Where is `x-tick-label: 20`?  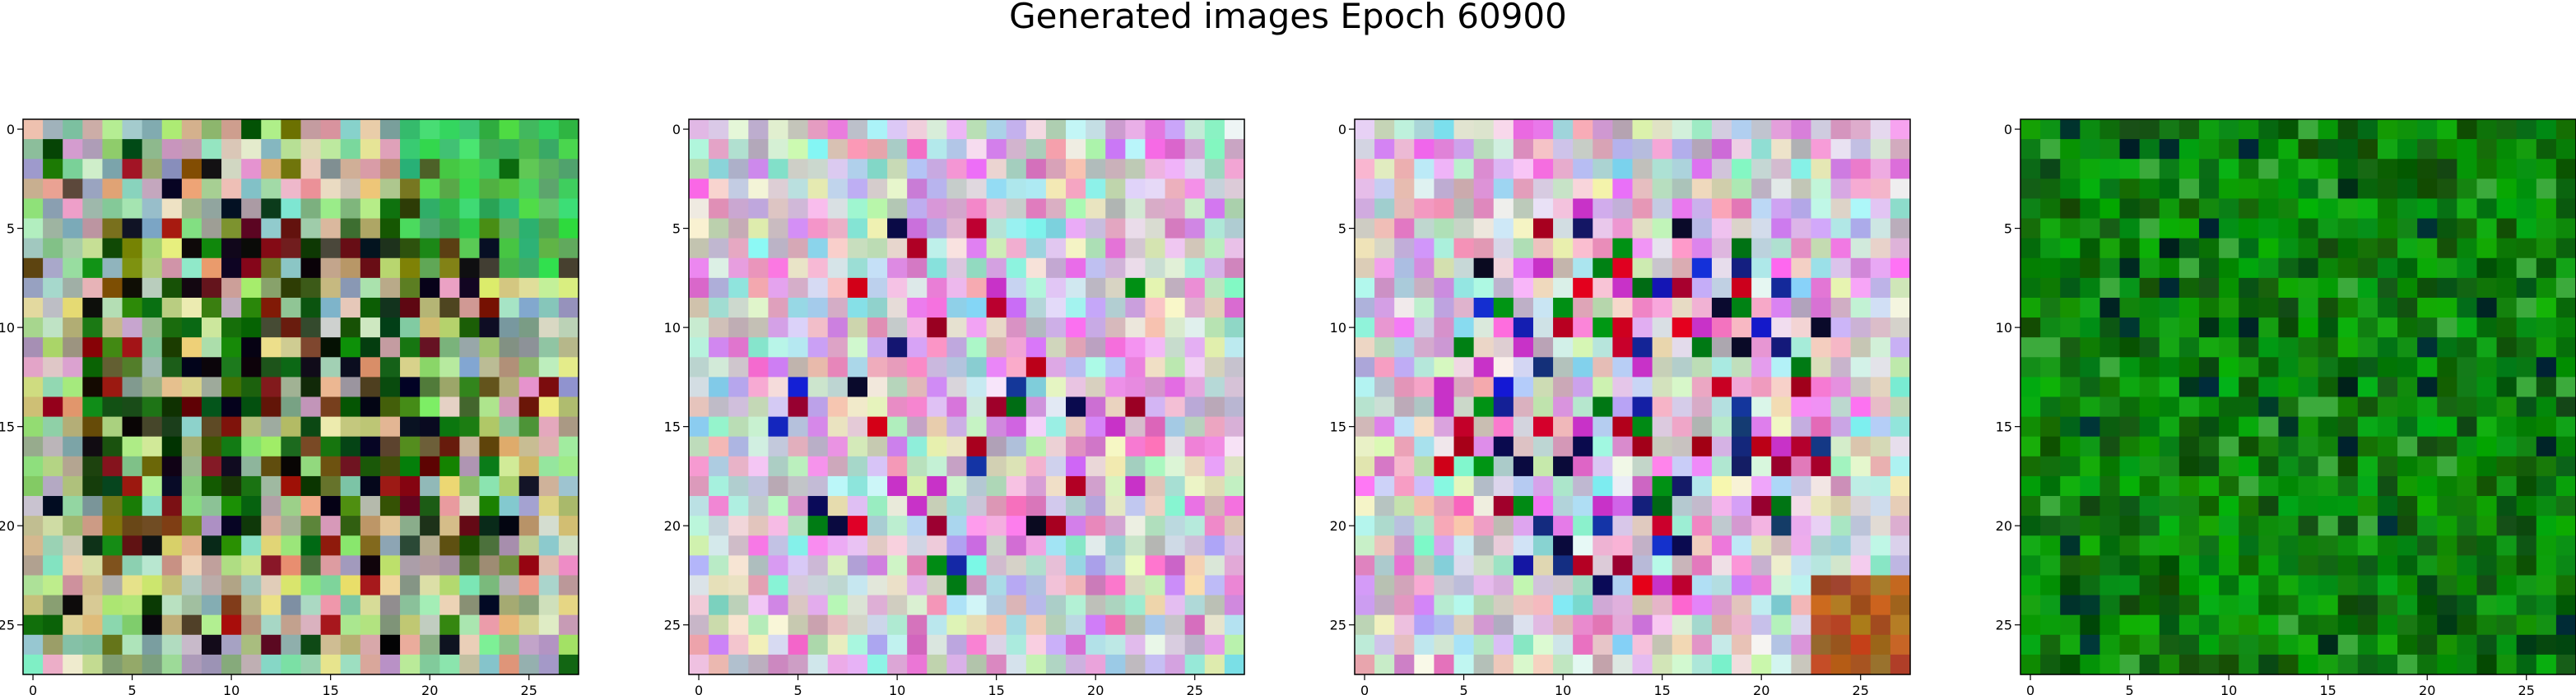
x-tick-label: 20 is located at coordinates (2427, 689).